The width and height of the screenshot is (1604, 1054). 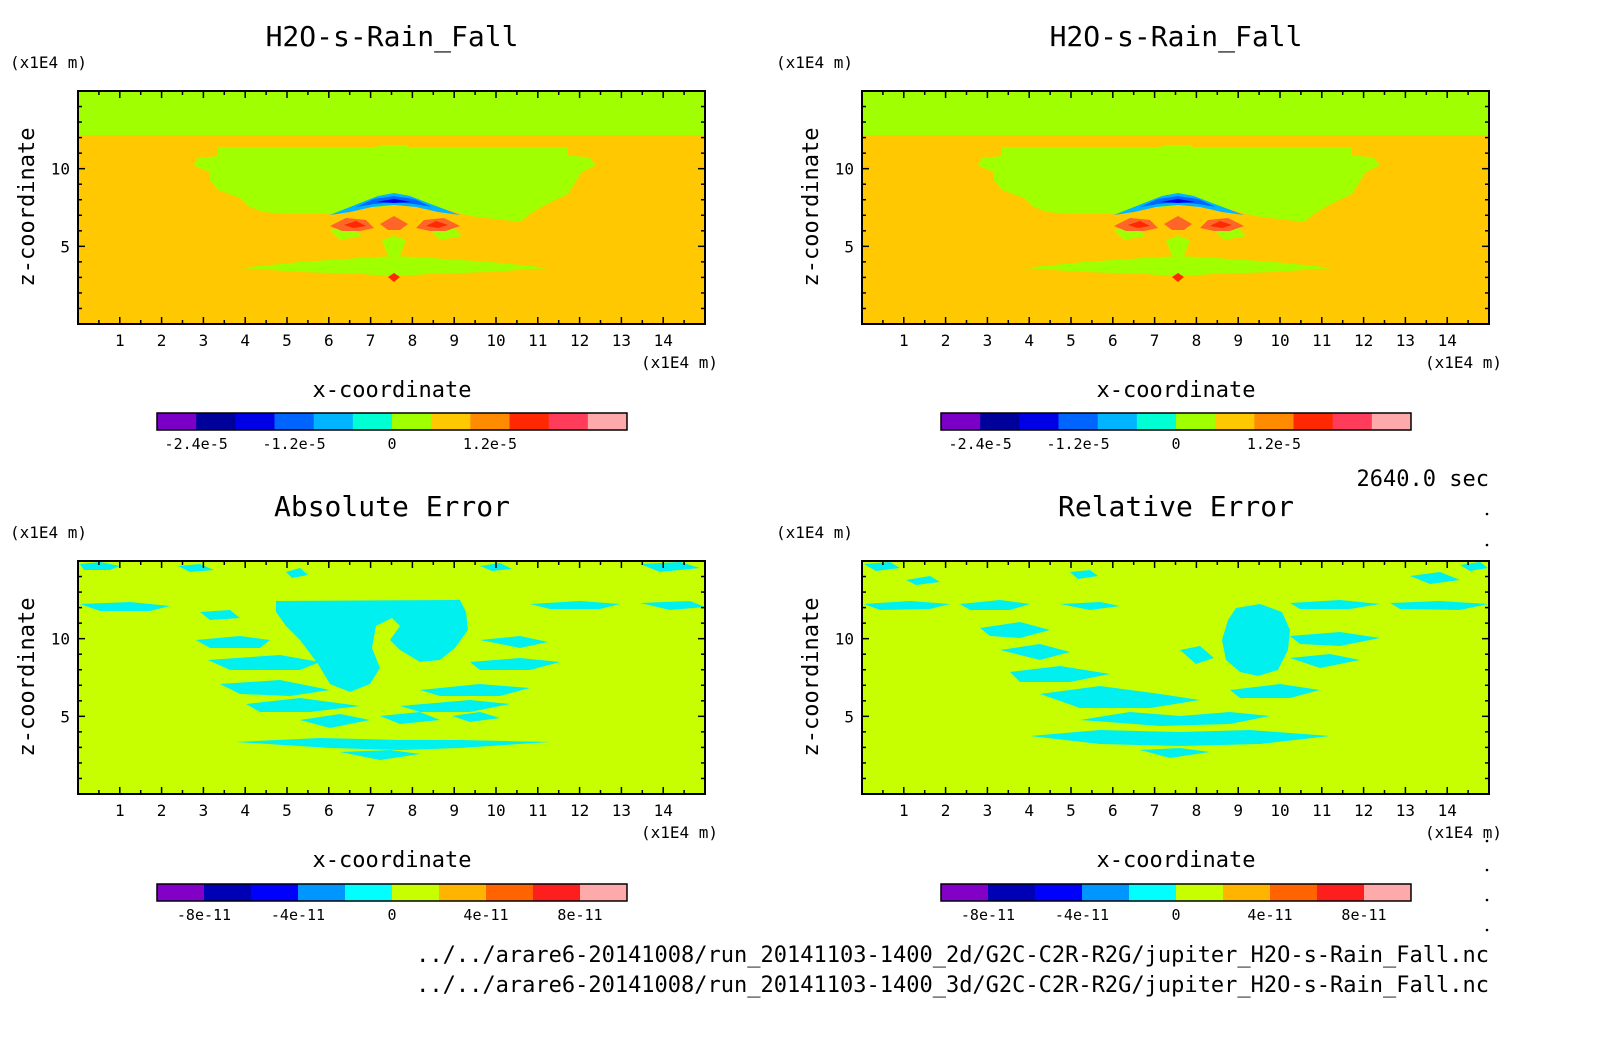 I want to click on x-tick-label: 11, so click(x=1321, y=340).